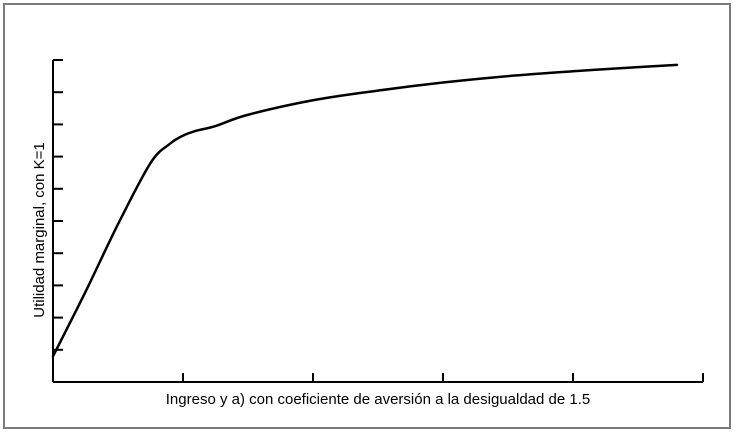 The width and height of the screenshot is (738, 436). I want to click on y-axis-label: Utilidad marginal, con K=1, so click(39, 230).